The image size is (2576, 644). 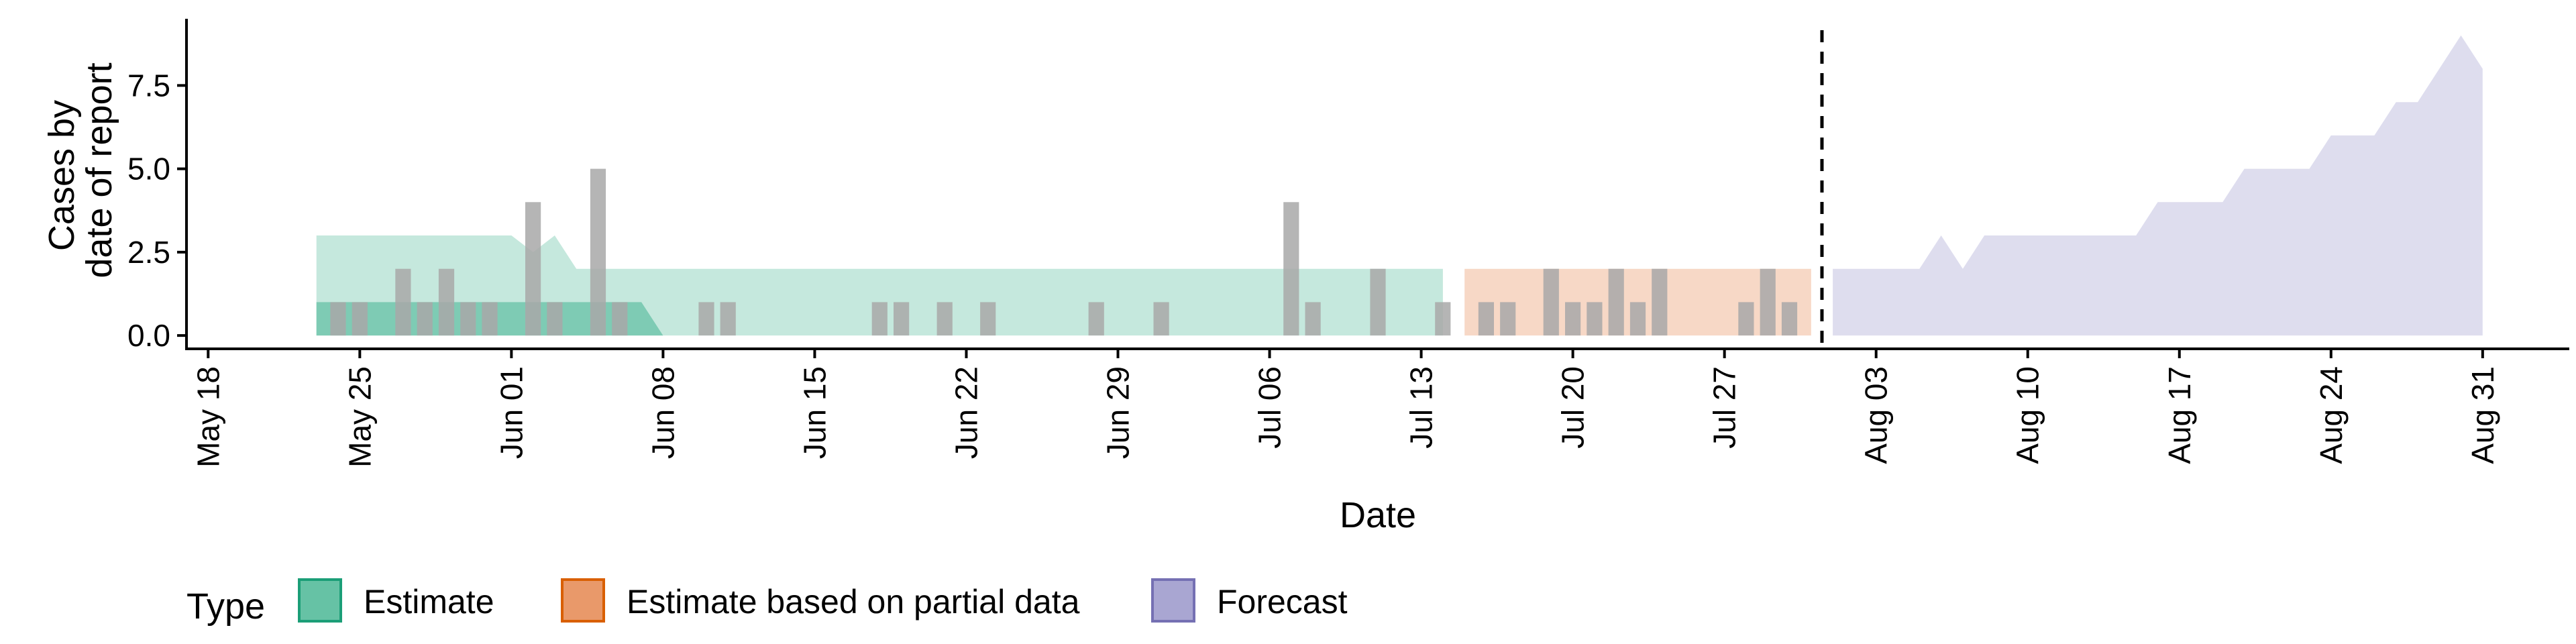 I want to click on x-axis-title: Date, so click(x=1378, y=515).